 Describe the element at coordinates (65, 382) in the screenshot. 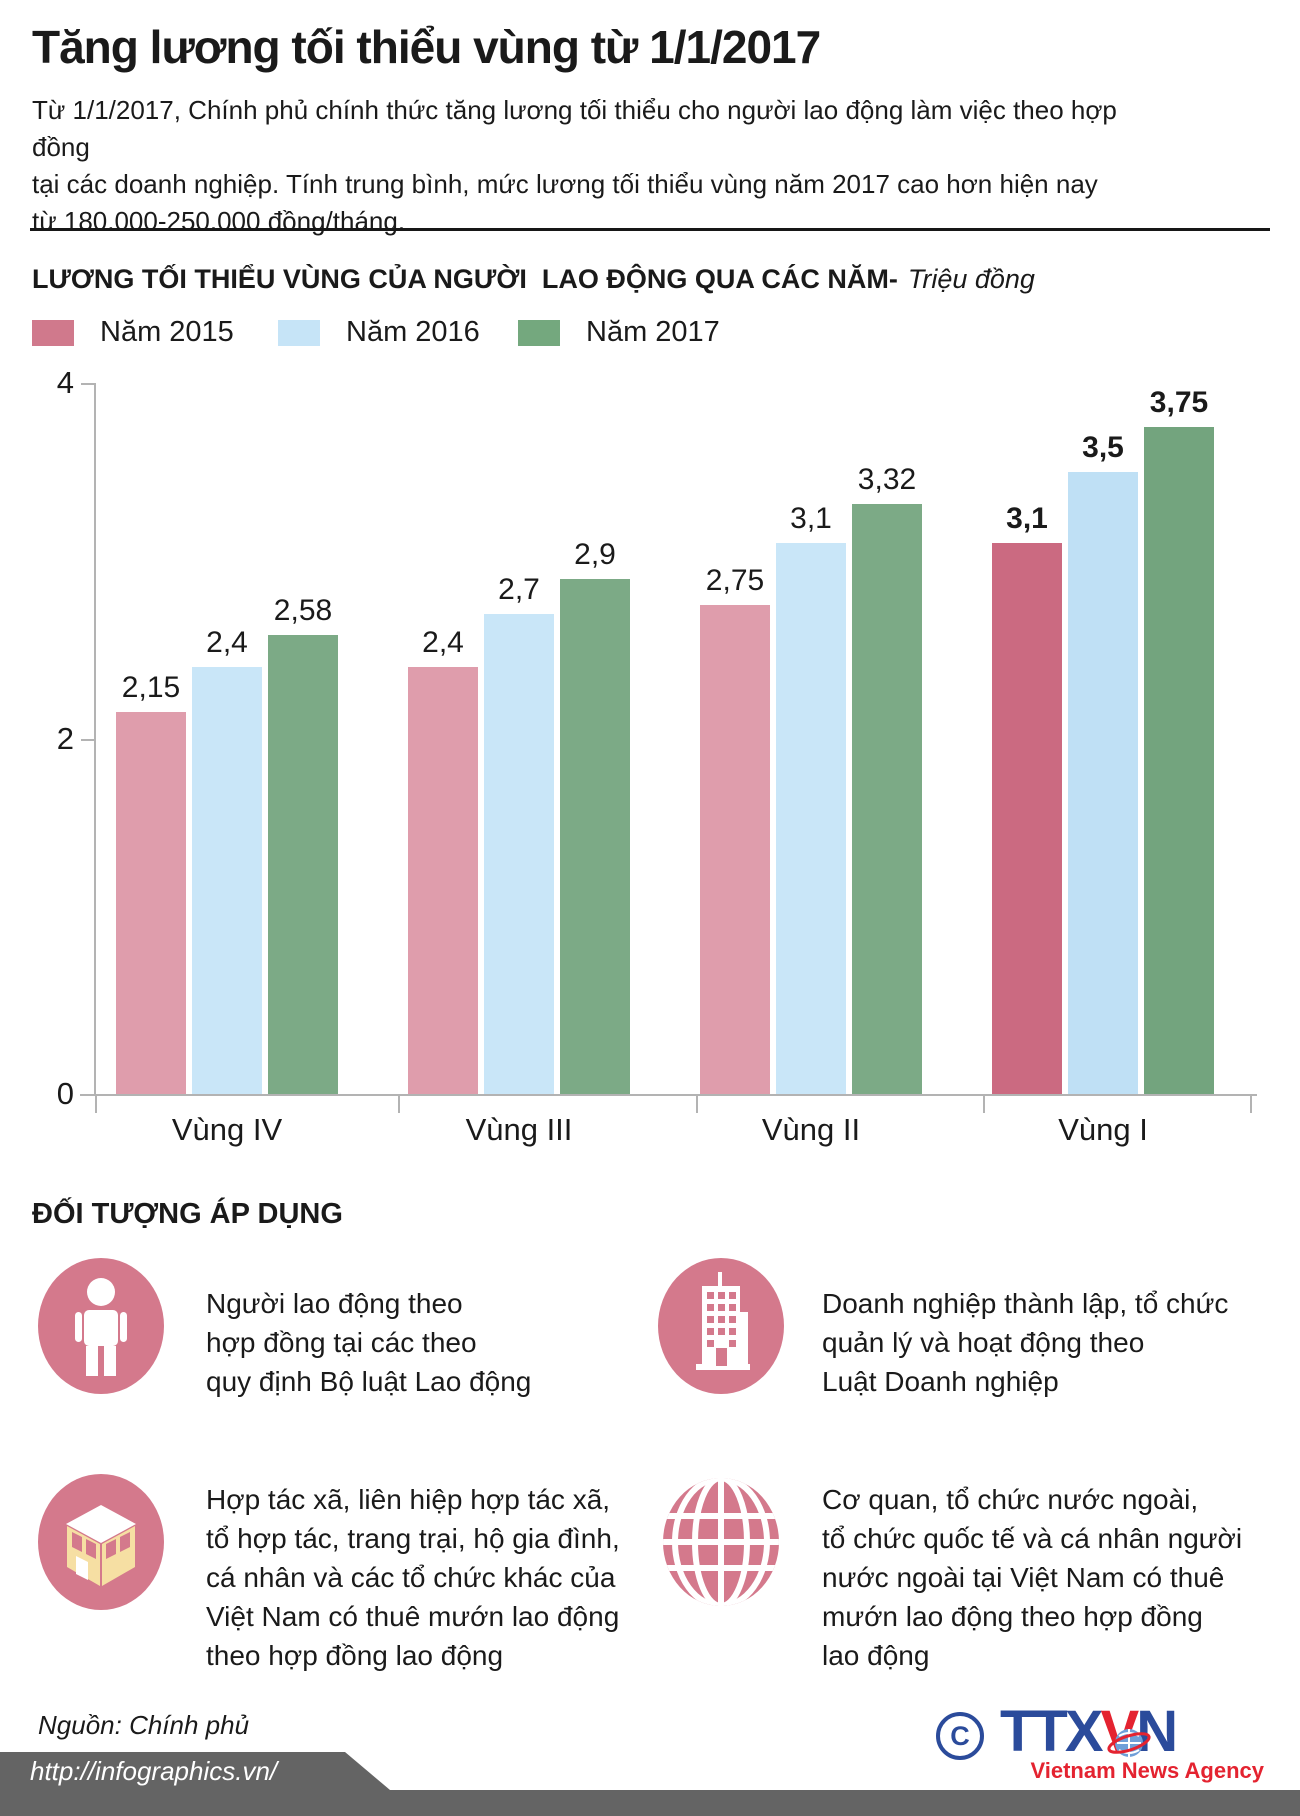

I see `y-tick-label: 4` at that location.